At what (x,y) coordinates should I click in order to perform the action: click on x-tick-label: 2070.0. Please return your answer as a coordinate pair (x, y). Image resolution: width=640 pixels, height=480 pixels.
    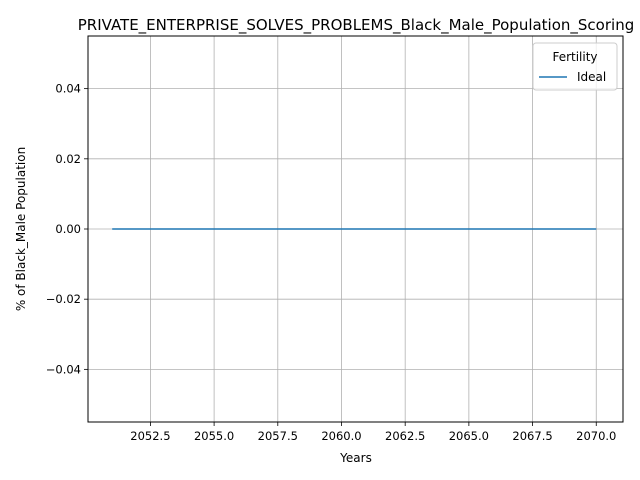
    Looking at the image, I should click on (596, 436).